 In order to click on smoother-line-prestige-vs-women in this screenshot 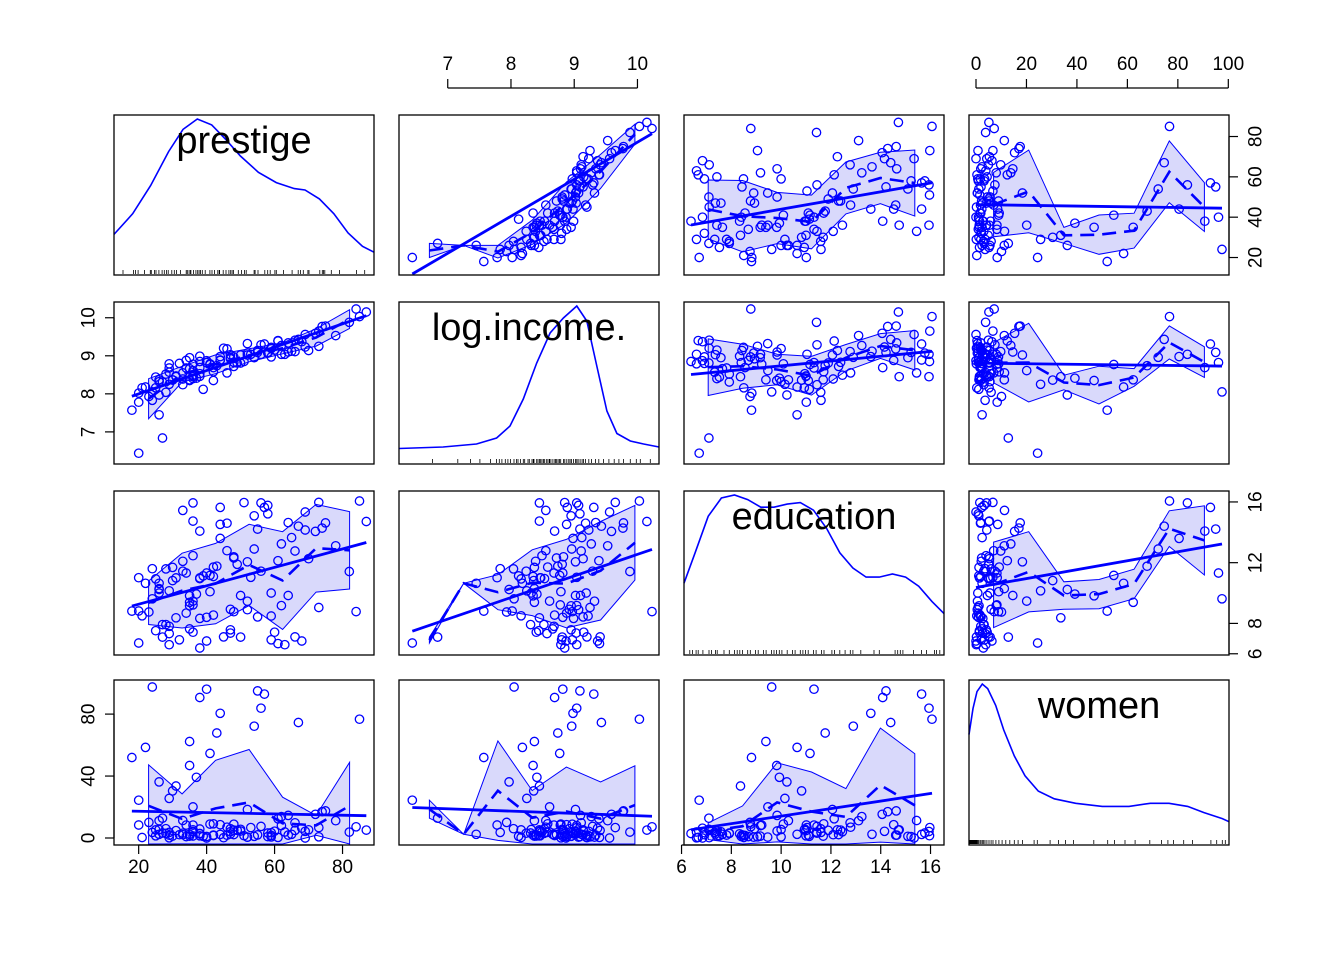, I will do `click(1099, 203)`.